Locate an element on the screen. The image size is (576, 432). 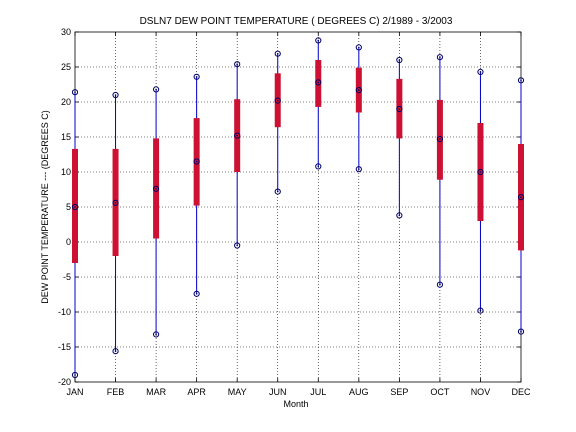
x-tick-label: APR is located at coordinates (196, 392).